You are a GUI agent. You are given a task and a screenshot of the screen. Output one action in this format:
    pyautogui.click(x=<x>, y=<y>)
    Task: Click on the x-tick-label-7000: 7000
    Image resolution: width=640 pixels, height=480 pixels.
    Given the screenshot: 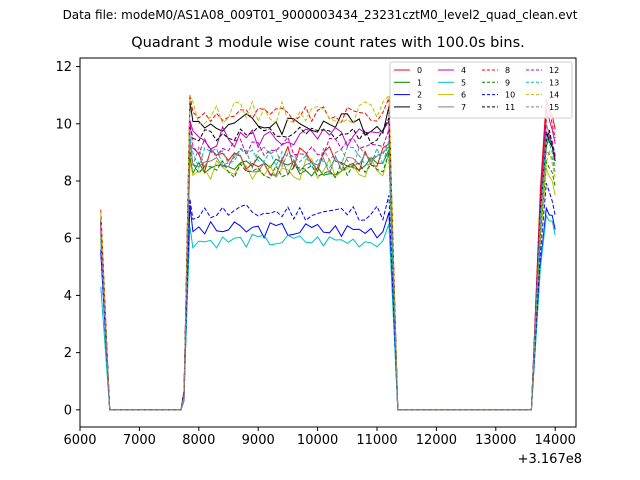 What is the action you would take?
    pyautogui.click(x=139, y=440)
    